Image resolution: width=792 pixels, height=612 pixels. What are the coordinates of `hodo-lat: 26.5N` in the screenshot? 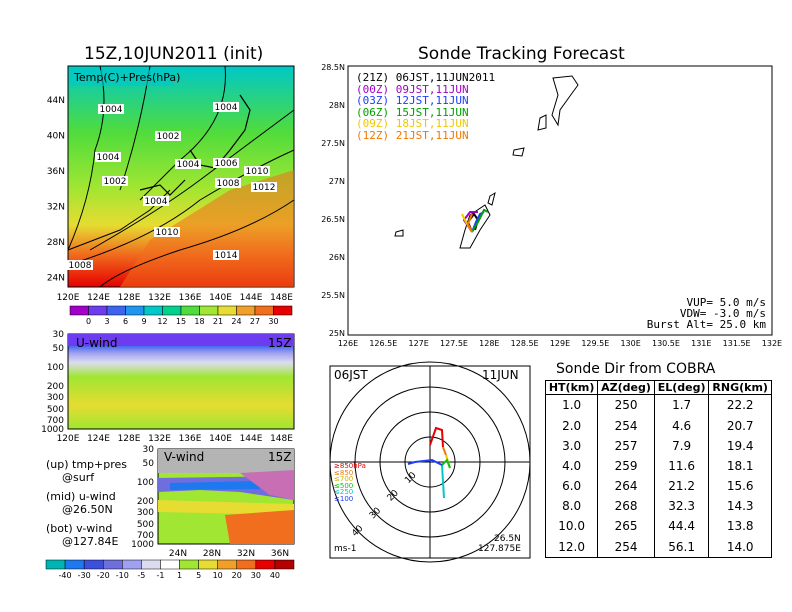 It's located at (507, 539).